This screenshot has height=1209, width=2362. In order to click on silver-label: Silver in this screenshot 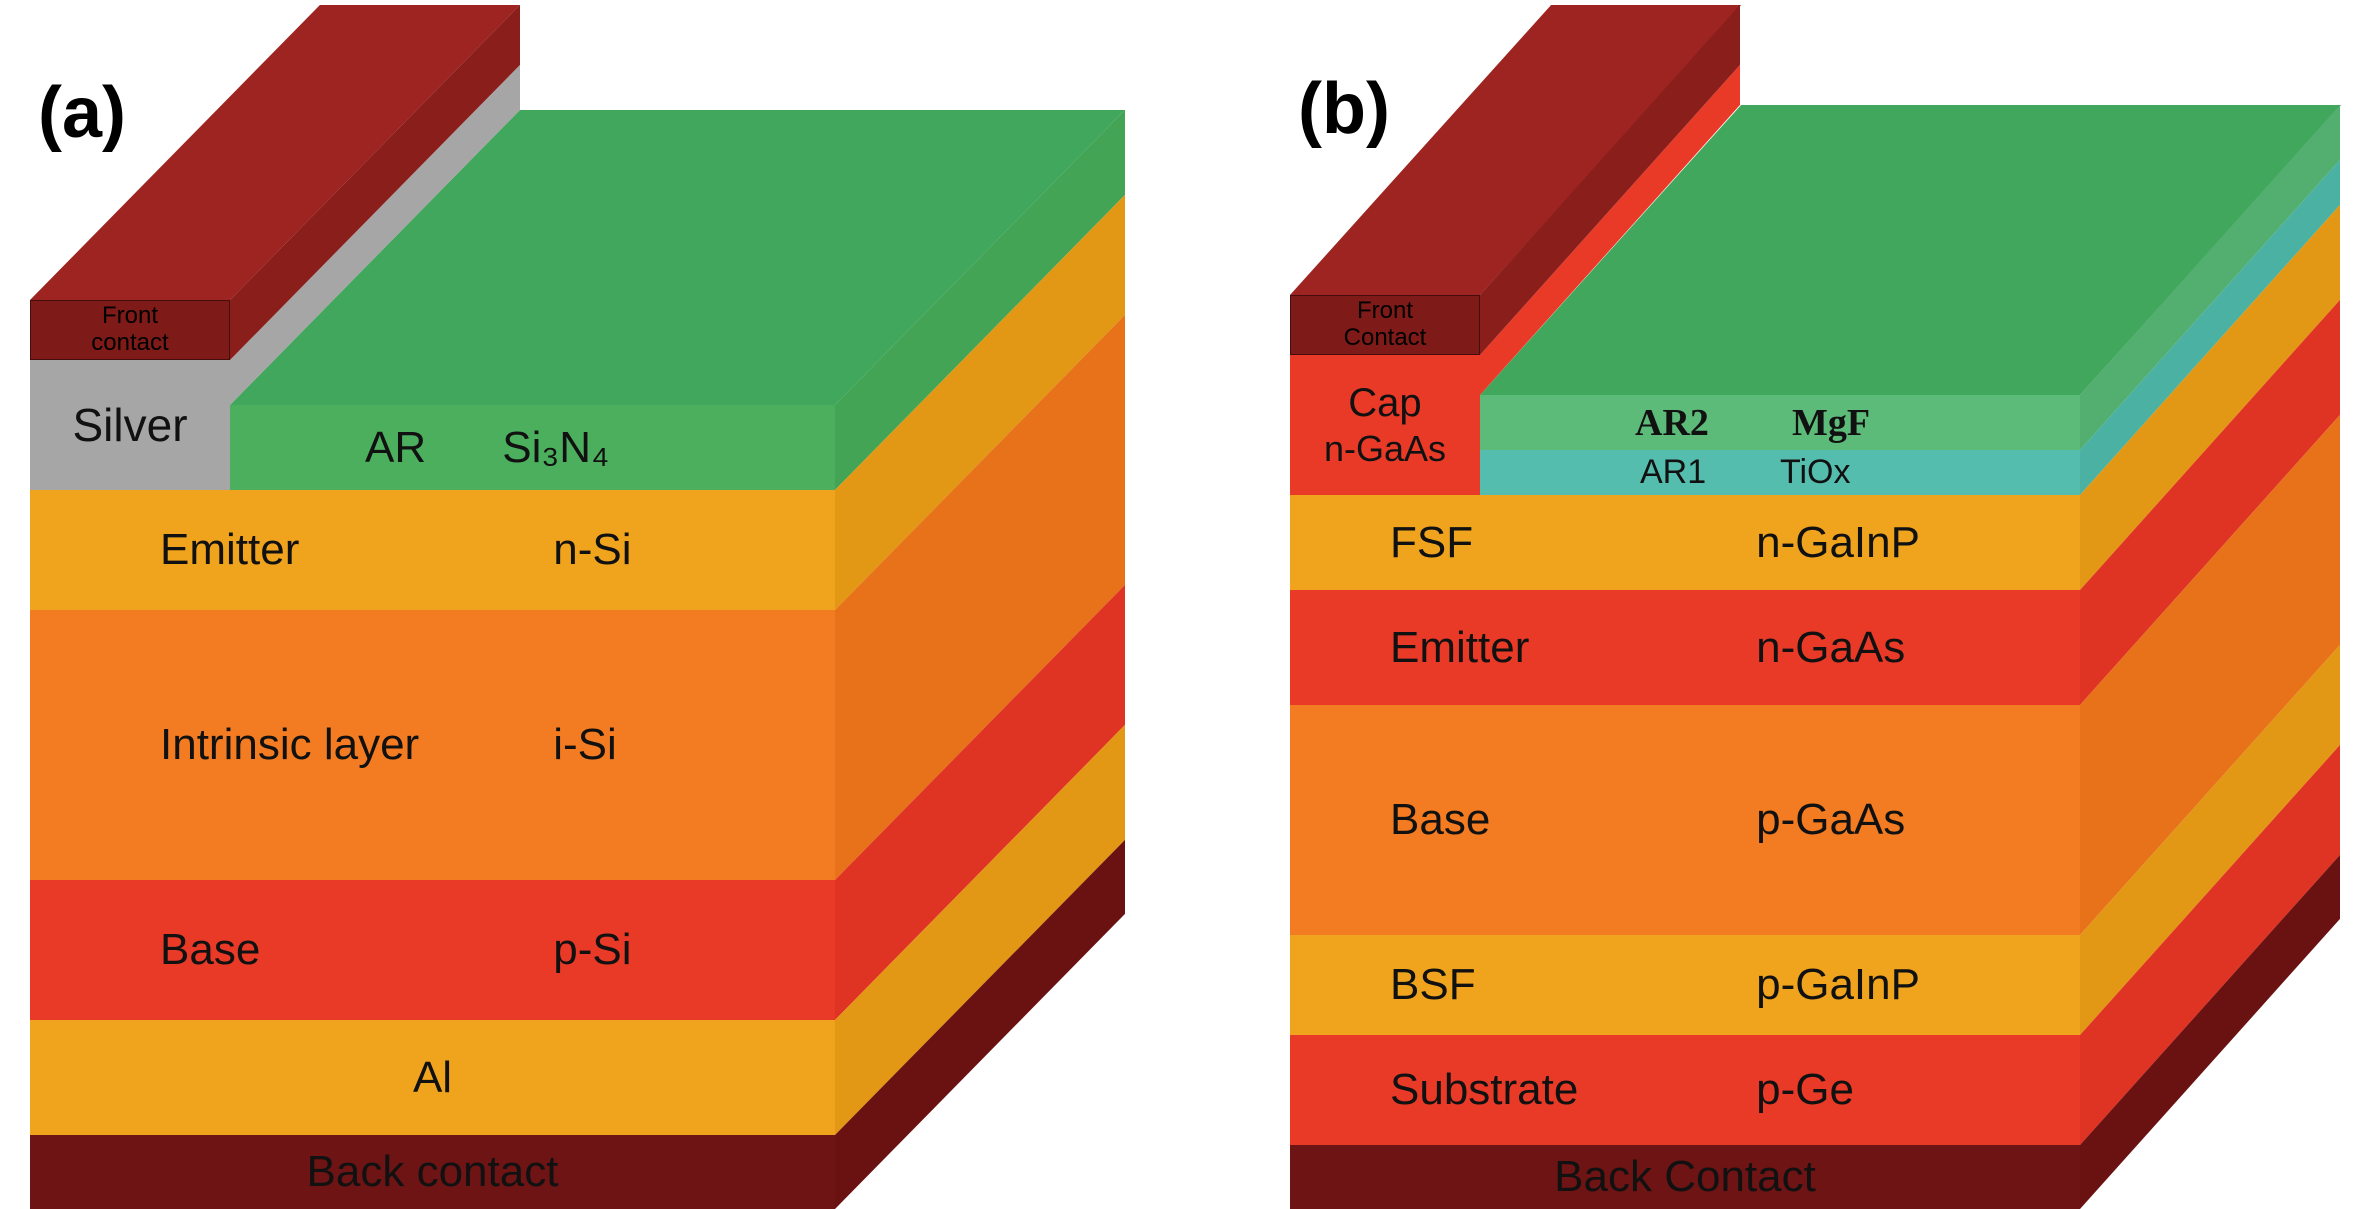, I will do `click(130, 425)`.